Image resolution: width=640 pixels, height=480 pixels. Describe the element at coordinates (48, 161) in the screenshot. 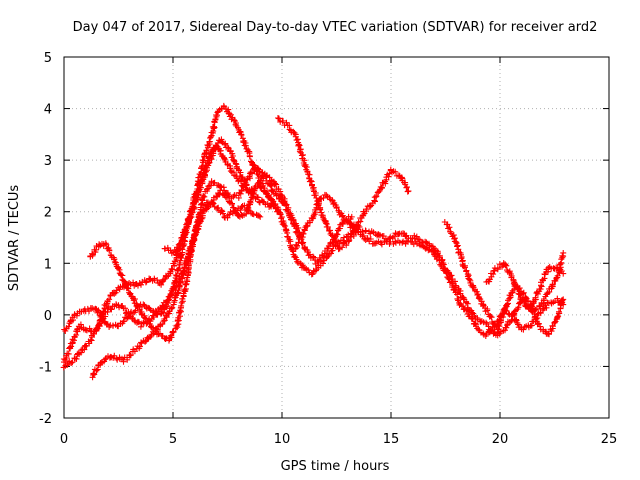

I see `y-tick-label: 3` at that location.